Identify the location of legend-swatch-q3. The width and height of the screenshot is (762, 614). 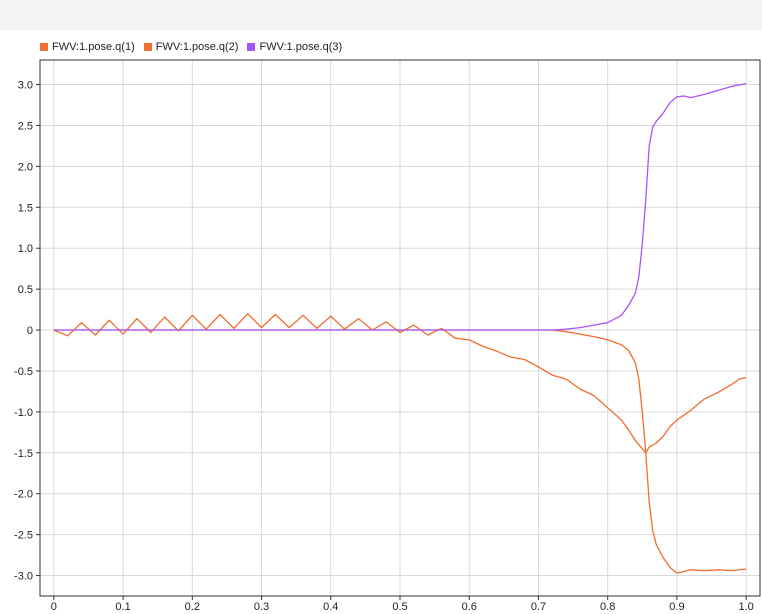
(251, 47).